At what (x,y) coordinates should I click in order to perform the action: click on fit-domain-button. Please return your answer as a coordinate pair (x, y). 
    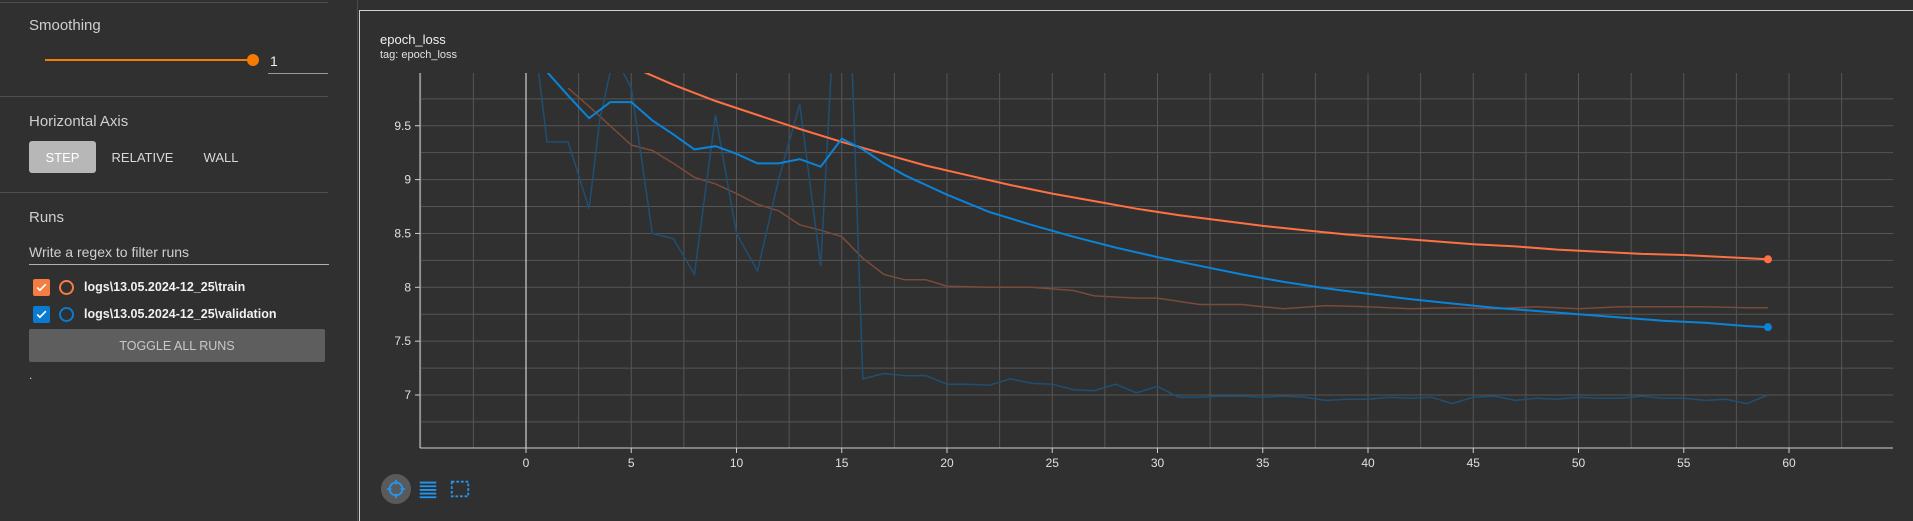
    Looking at the image, I should click on (396, 489).